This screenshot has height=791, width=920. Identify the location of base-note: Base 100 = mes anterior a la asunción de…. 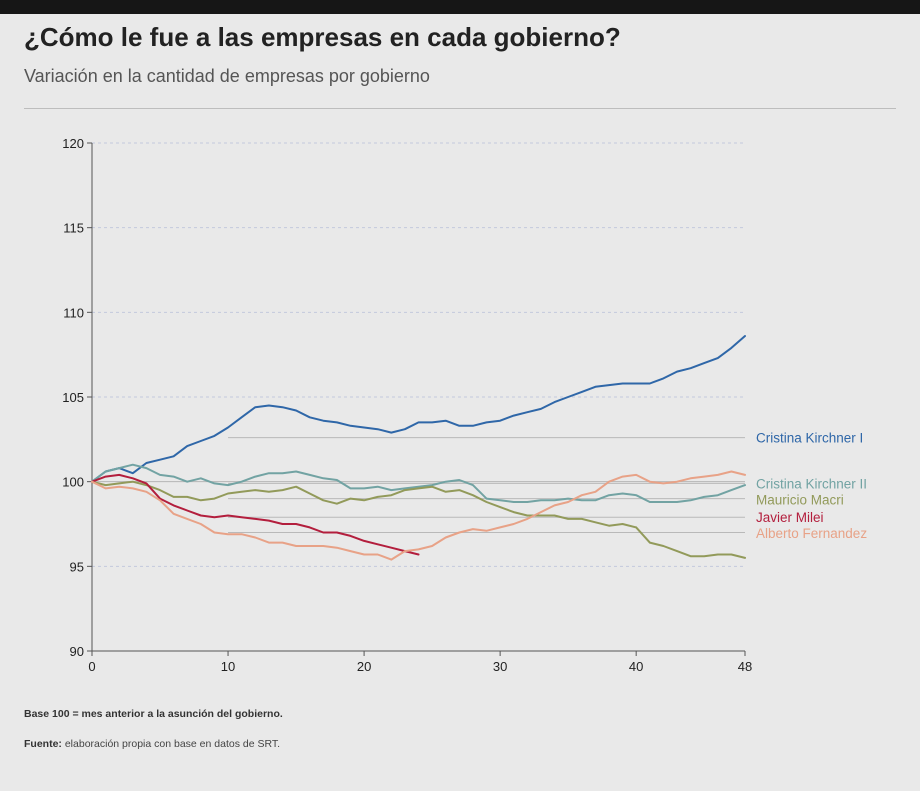
(153, 714).